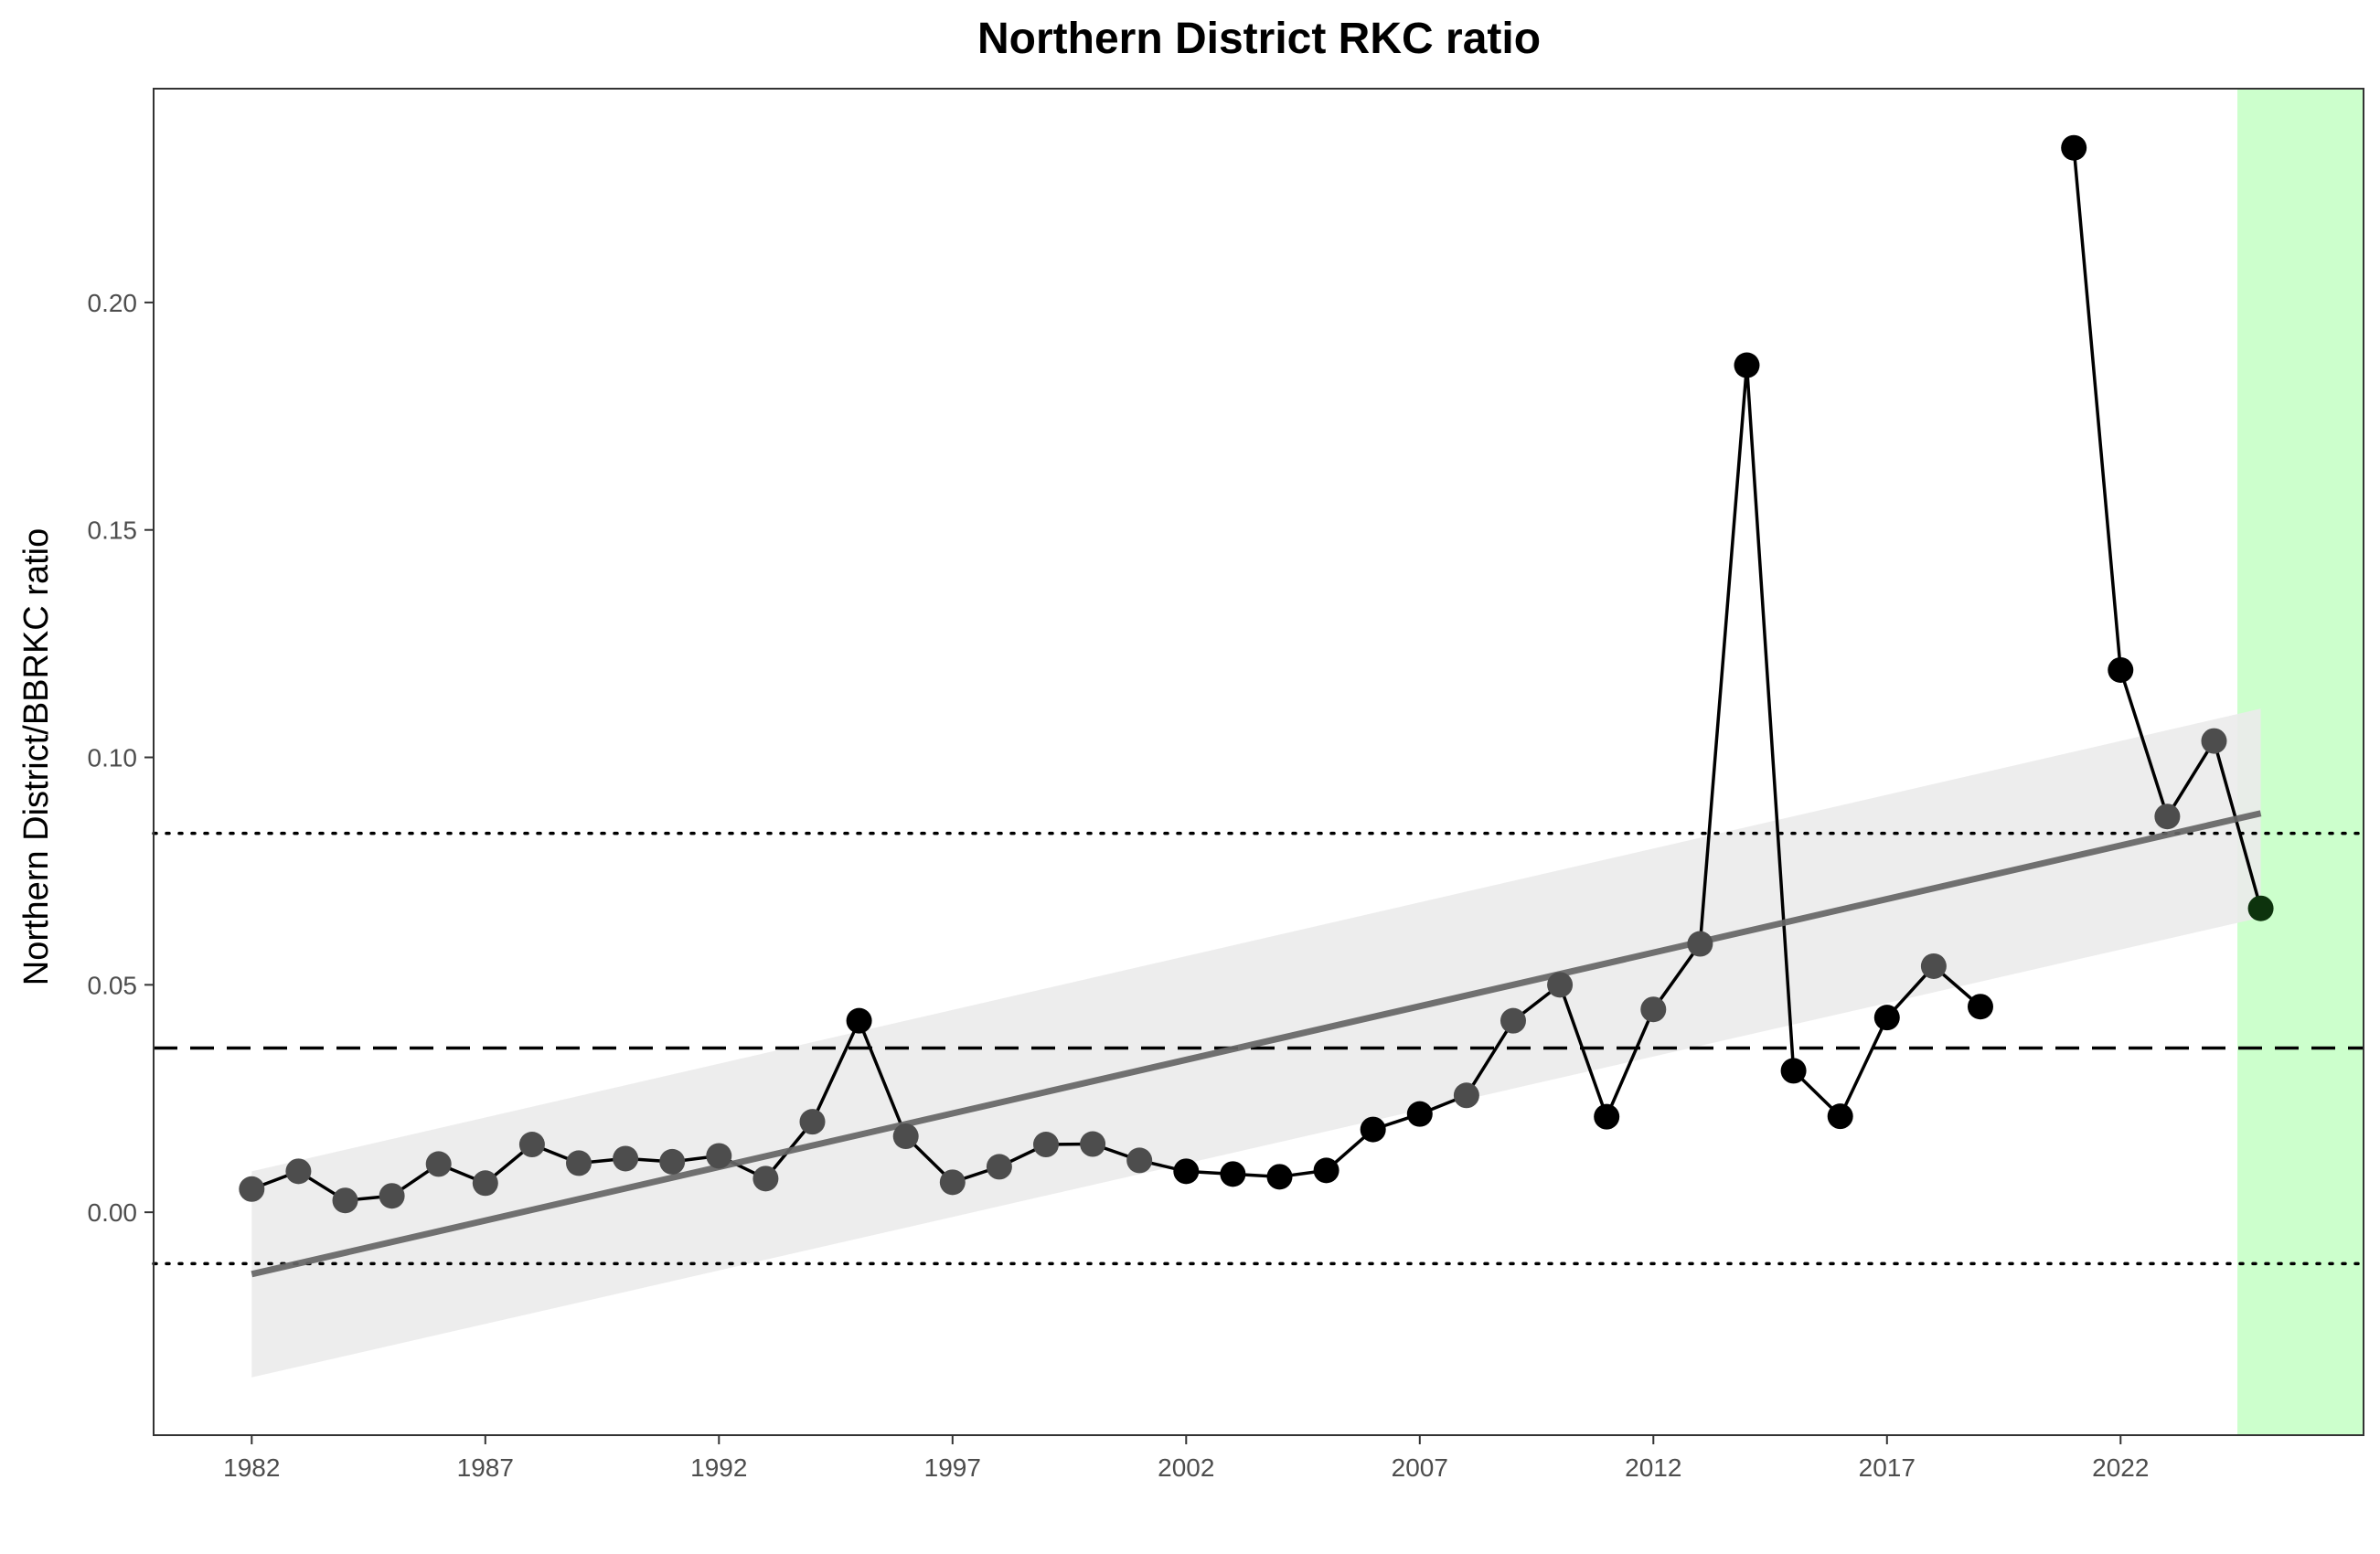 The height and width of the screenshot is (1554, 2380). I want to click on x-tick-label: 2022, so click(2120, 1467).